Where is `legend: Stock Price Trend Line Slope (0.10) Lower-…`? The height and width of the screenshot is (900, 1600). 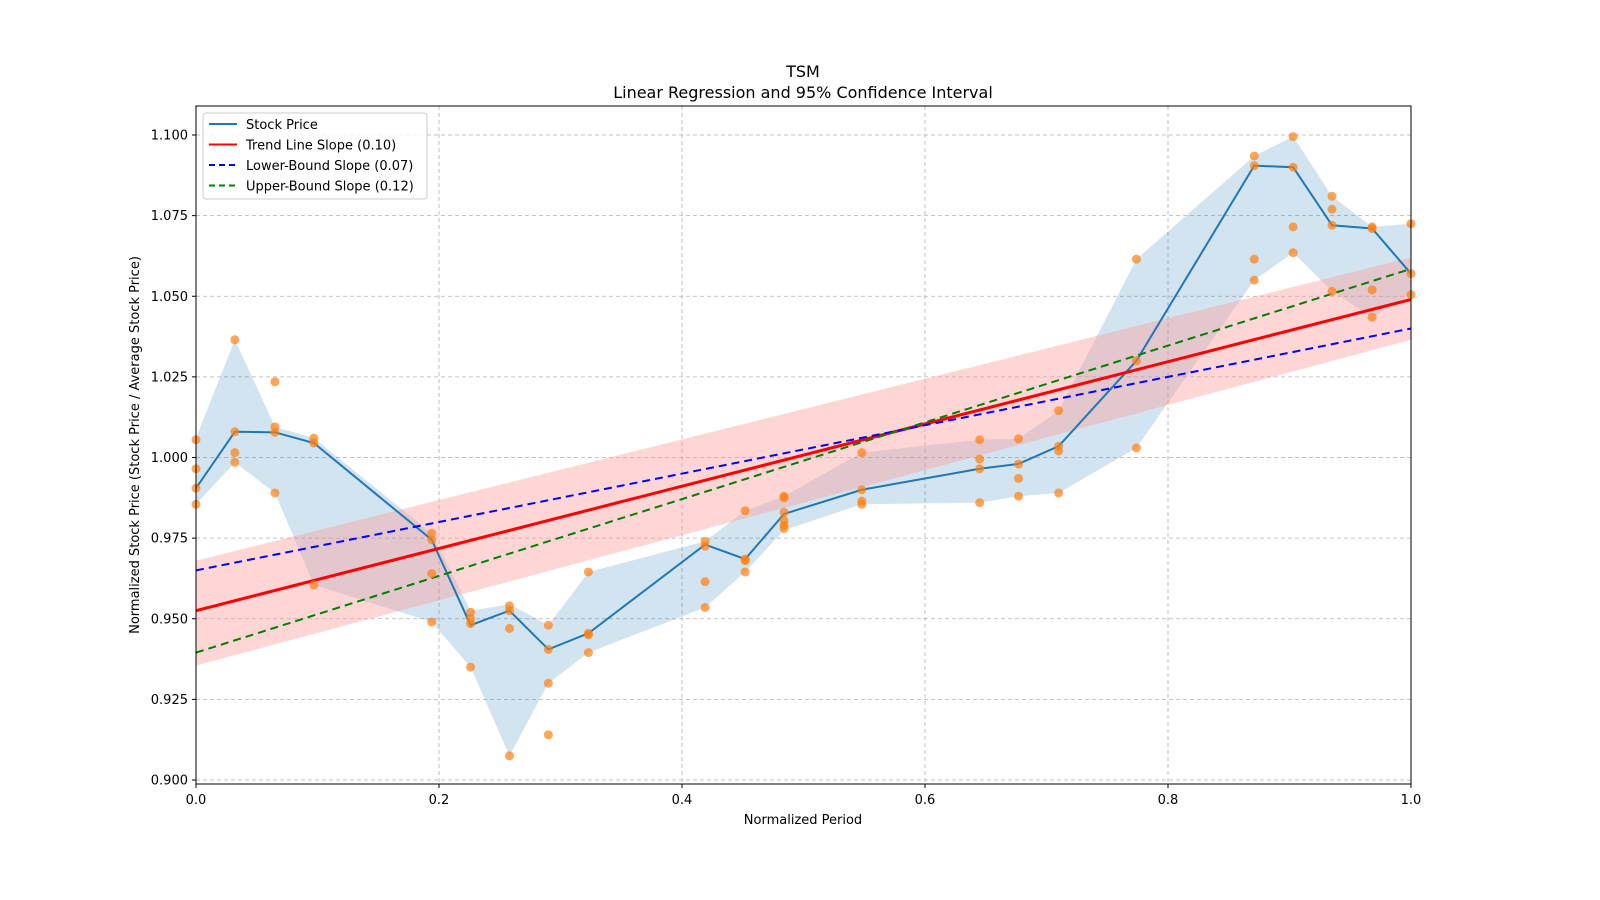 legend: Stock Price Trend Line Slope (0.10) Lower-… is located at coordinates (315, 156).